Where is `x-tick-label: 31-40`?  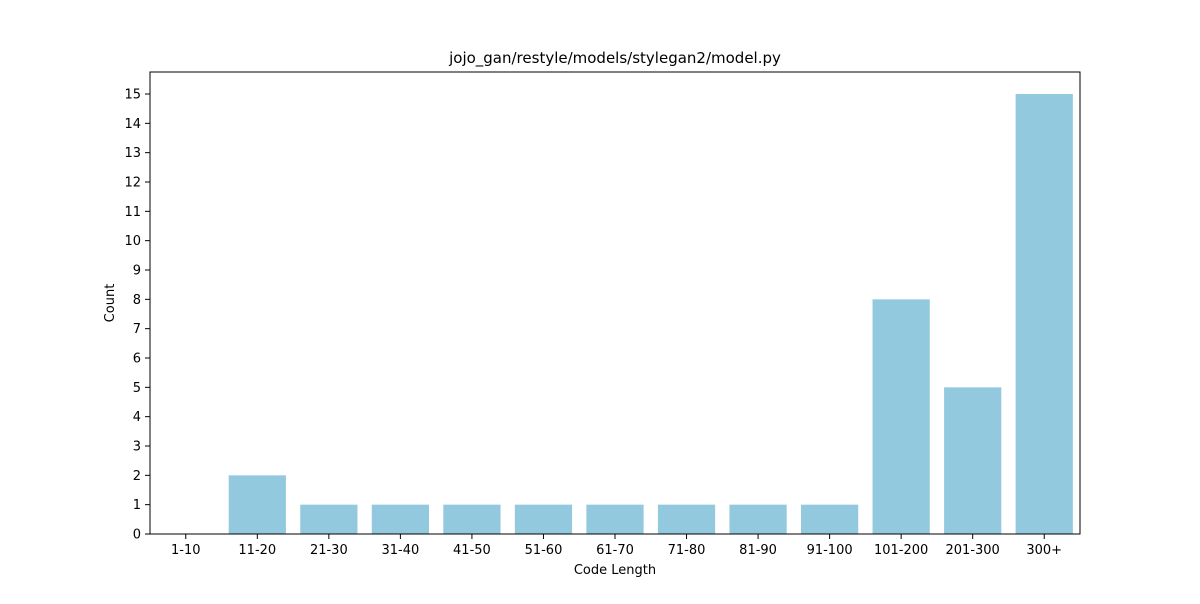
x-tick-label: 31-40 is located at coordinates (400, 550).